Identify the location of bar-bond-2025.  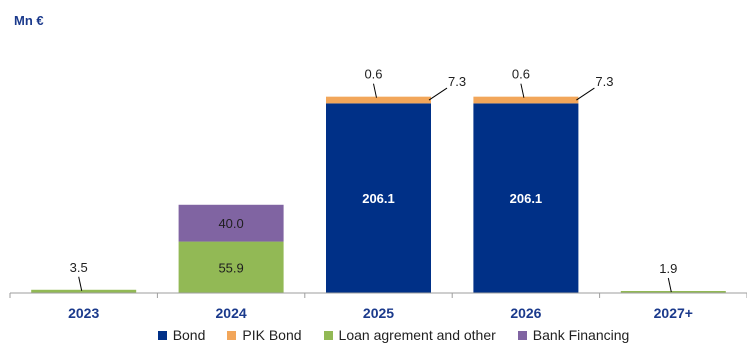
(378, 198).